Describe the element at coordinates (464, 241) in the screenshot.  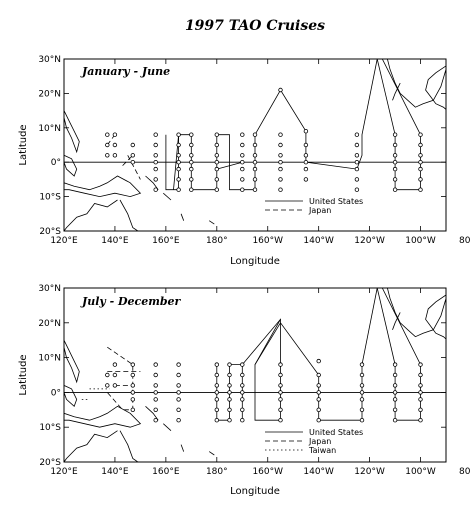
I see `x-tick-label: 80°W` at that location.